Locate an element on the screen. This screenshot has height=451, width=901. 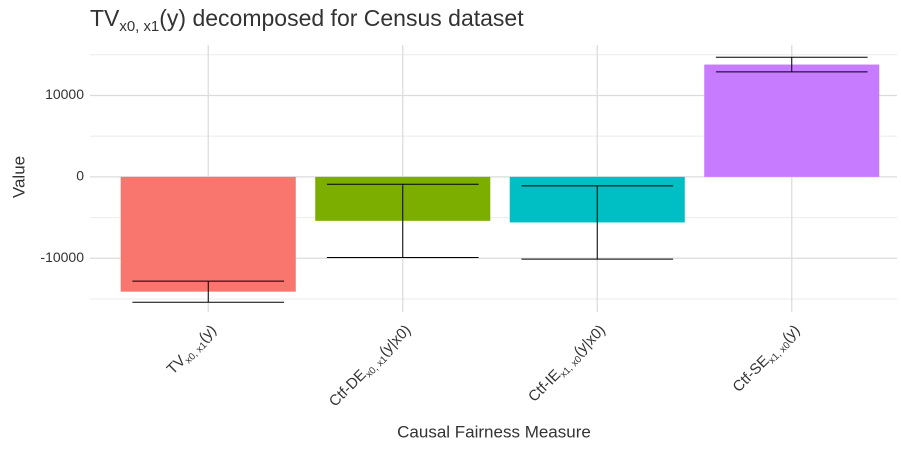
y-tick-label: 10000 is located at coordinates (64, 94).